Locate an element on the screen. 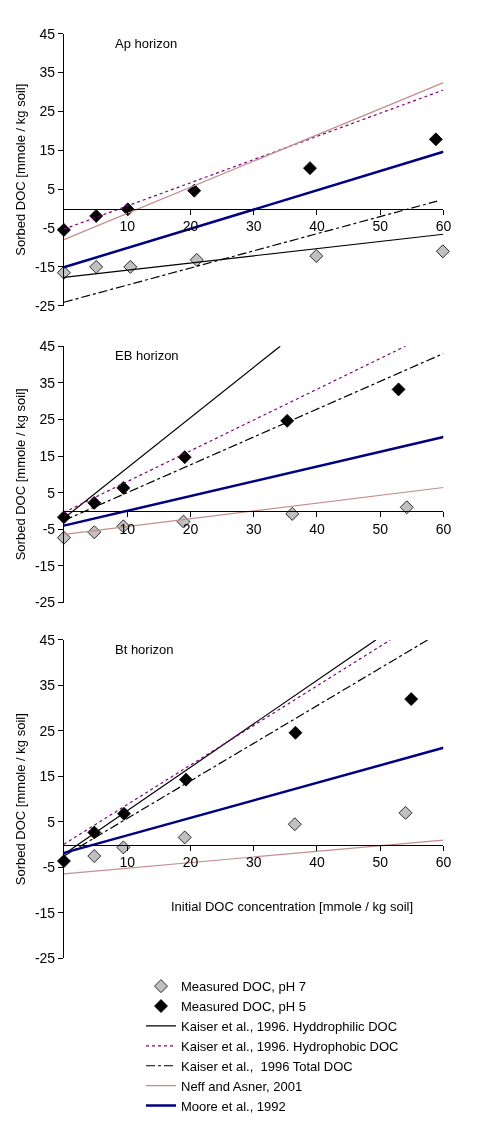 The image size is (478, 1136). legend-label: Moore et al., 1992 is located at coordinates (233, 1106).